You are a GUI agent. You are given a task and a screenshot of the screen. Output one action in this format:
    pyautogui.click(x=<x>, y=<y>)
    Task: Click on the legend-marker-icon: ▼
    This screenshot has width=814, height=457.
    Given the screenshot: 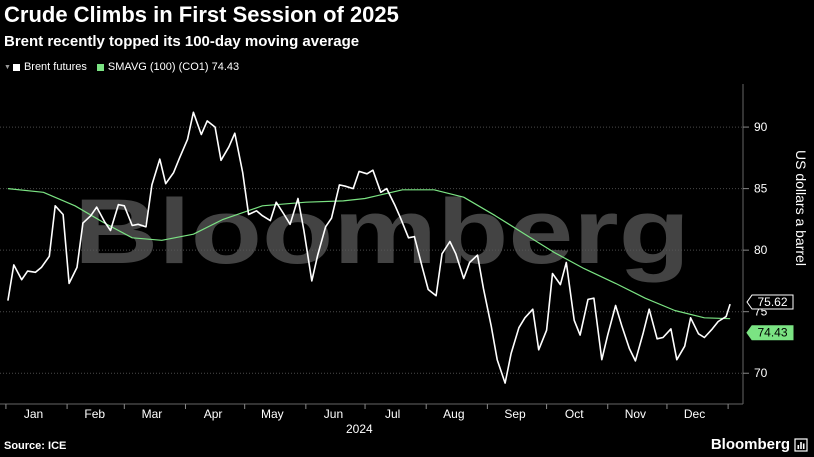 What is the action you would take?
    pyautogui.click(x=7, y=67)
    